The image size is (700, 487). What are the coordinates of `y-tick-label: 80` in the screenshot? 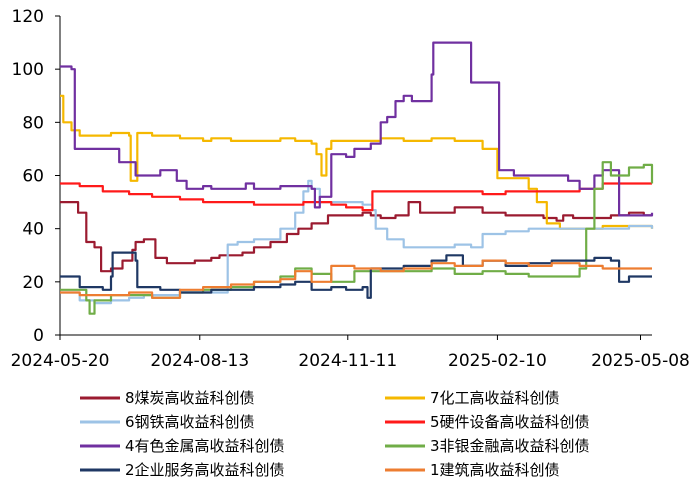 It's located at (33, 123).